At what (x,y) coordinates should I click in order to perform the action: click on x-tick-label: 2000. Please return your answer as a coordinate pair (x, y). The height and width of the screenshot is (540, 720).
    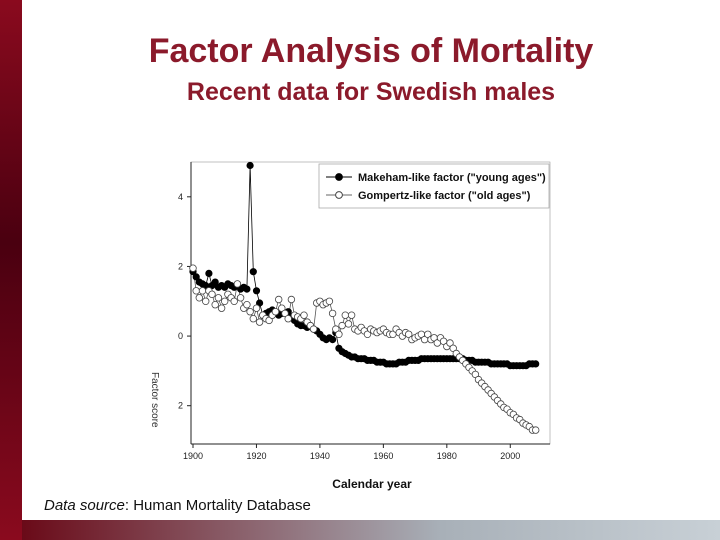
    Looking at the image, I should click on (510, 456).